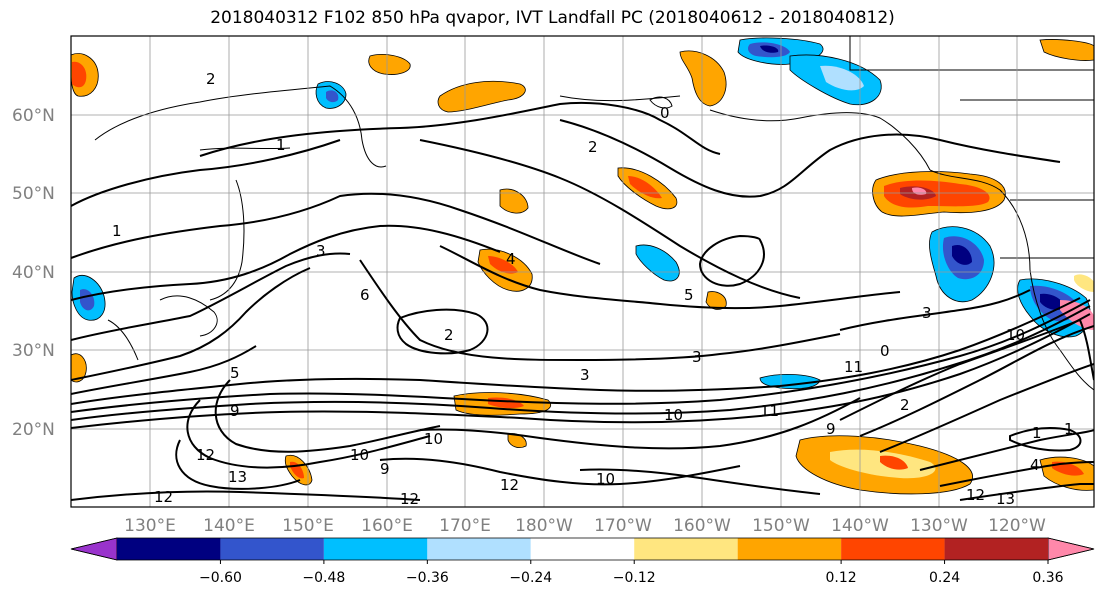  Describe the element at coordinates (150, 526) in the screenshot. I see `lon-label: 130°E` at that location.